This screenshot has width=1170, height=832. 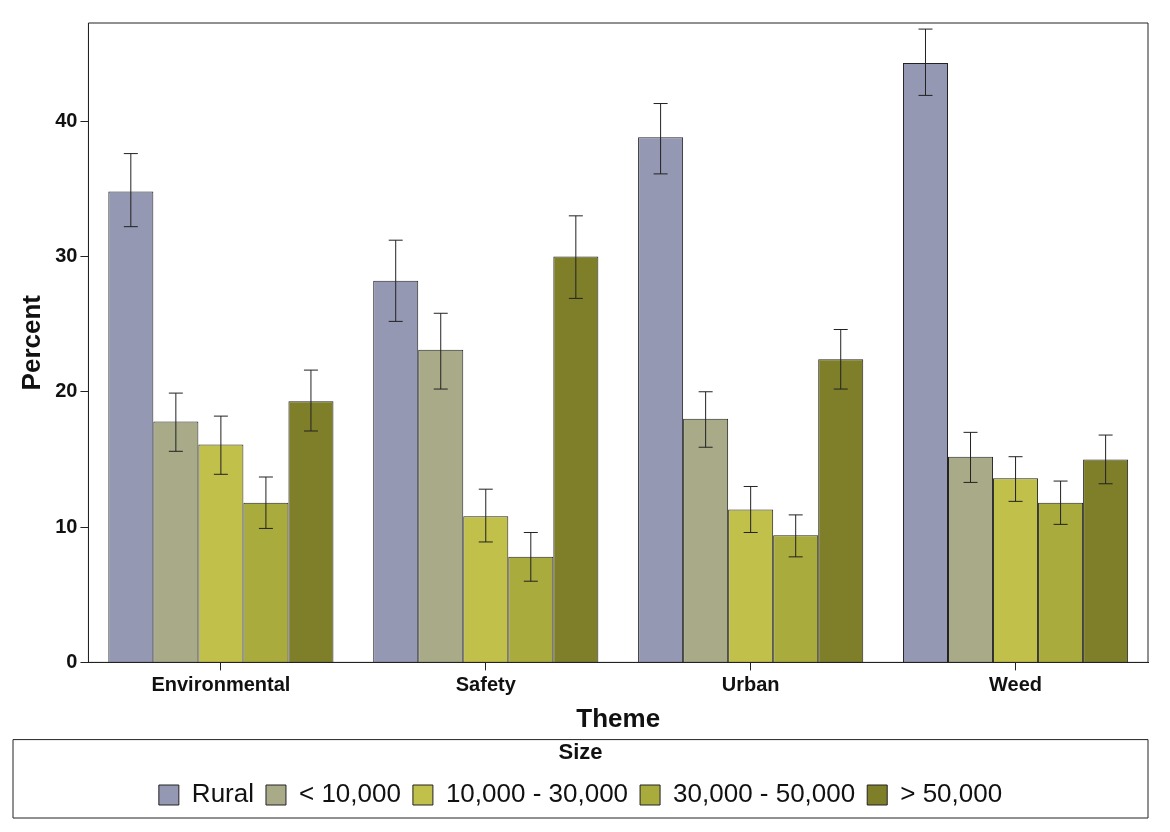 What do you see at coordinates (537, 793) in the screenshot?
I see `legend-label: 10,000 - 30,000` at bounding box center [537, 793].